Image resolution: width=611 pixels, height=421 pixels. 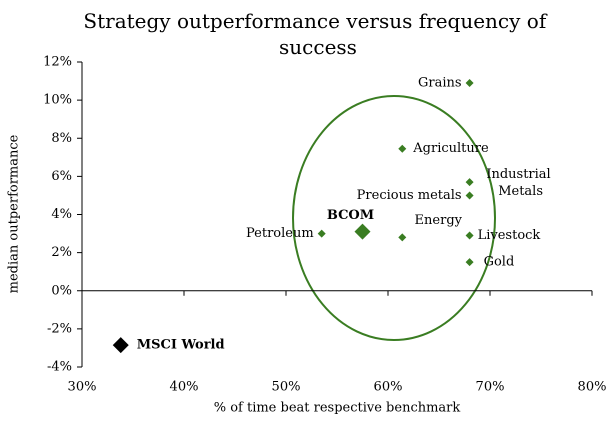 What do you see at coordinates (59, 328) in the screenshot?
I see `y-tick-label: -2%` at bounding box center [59, 328].